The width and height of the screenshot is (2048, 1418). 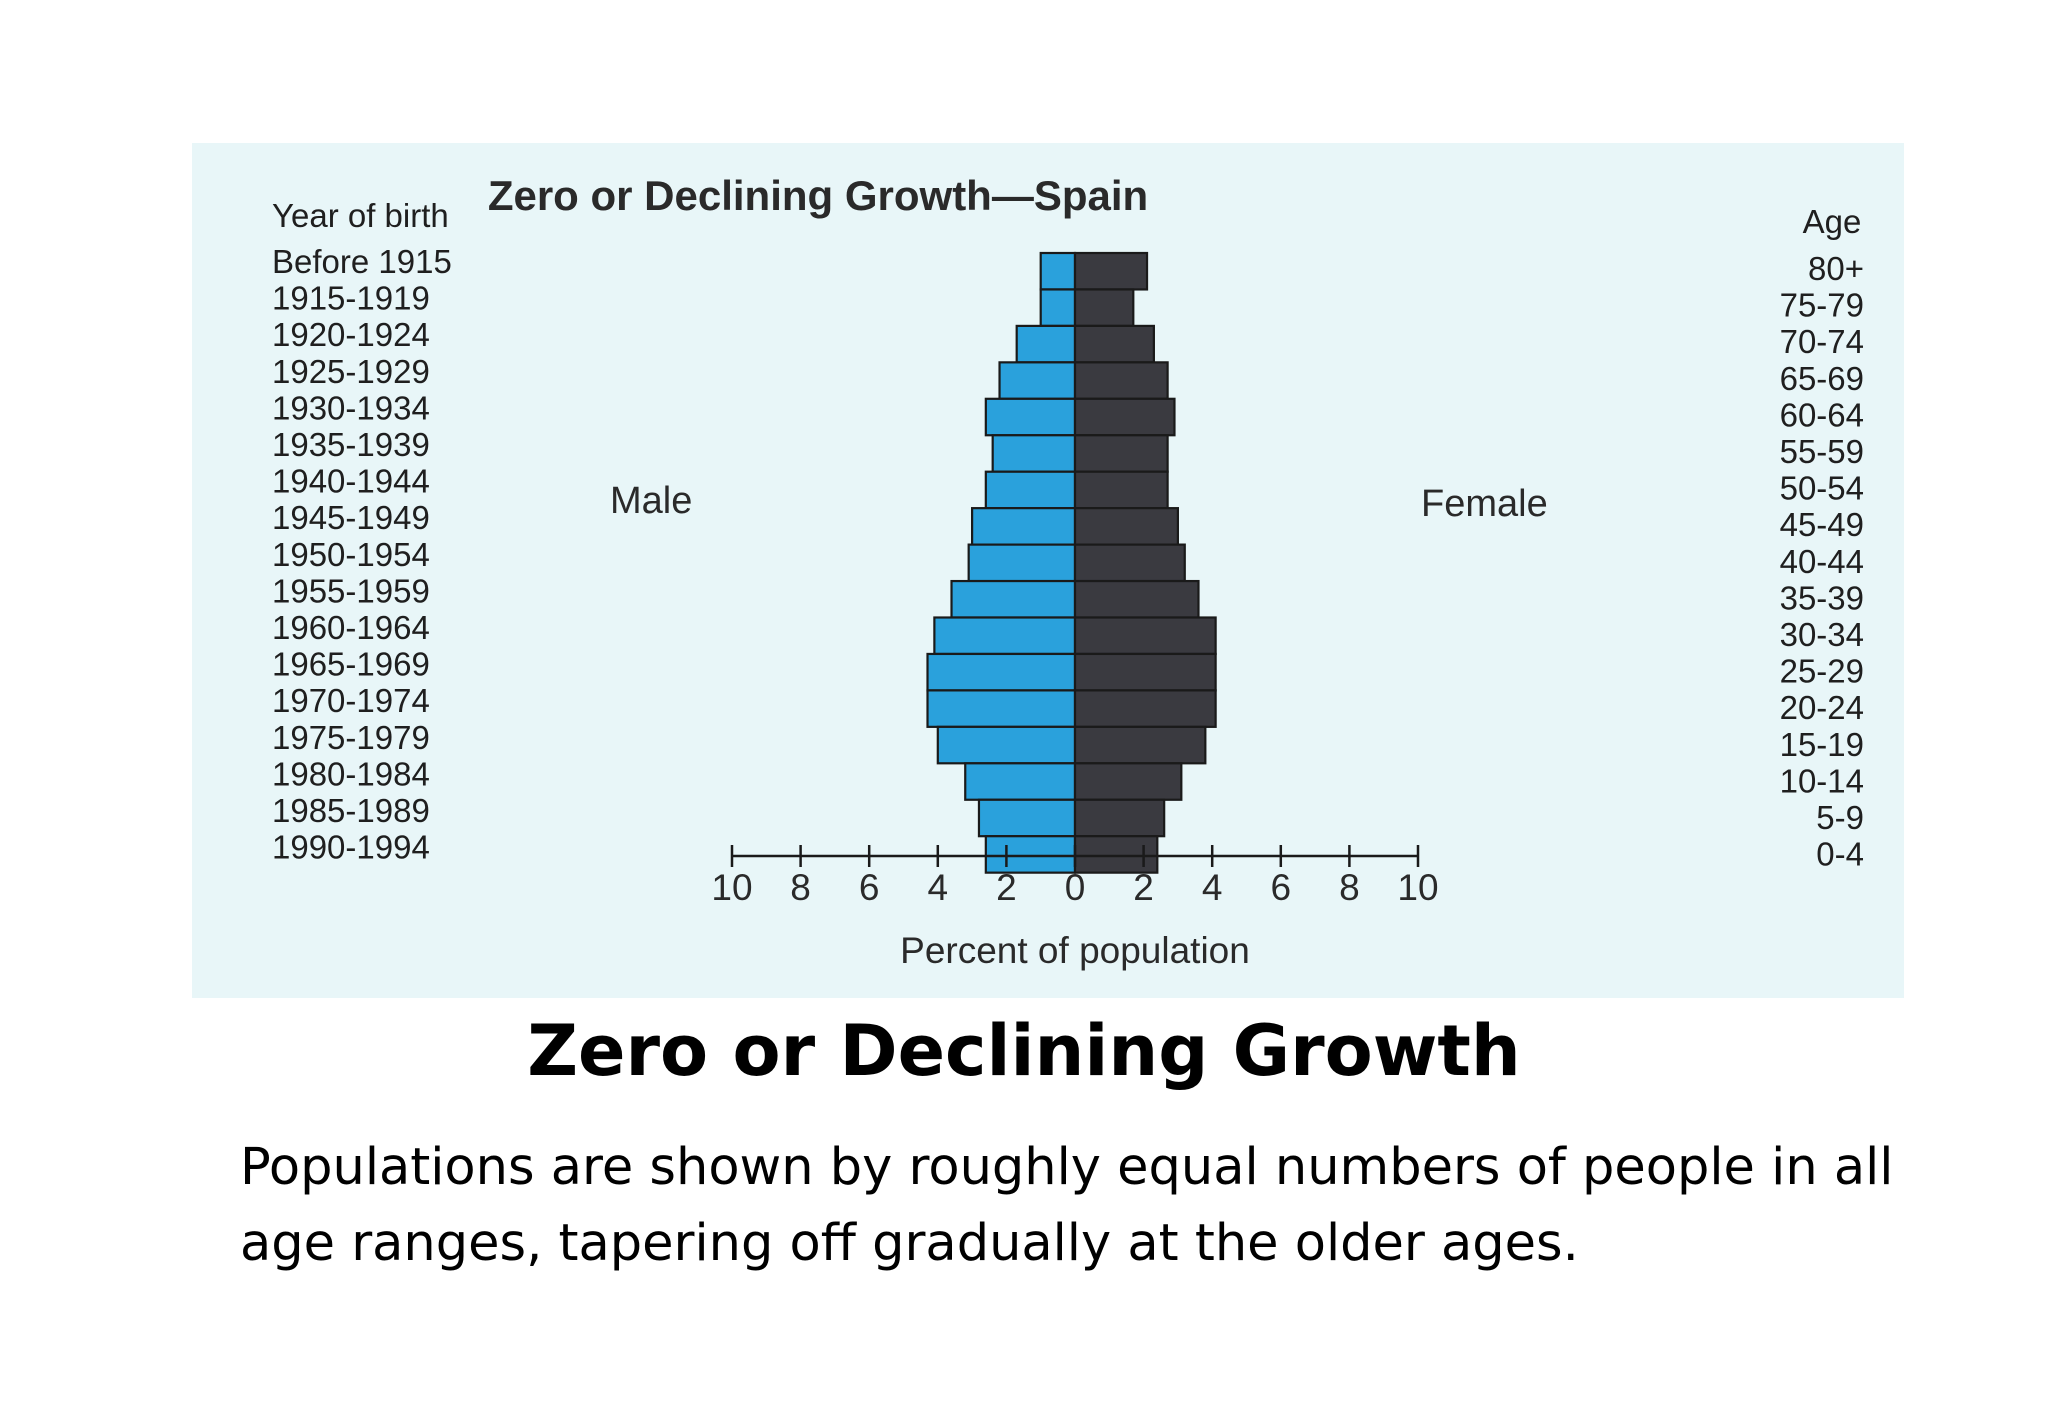 What do you see at coordinates (1840, 854) in the screenshot?
I see `age-label: 0-4` at bounding box center [1840, 854].